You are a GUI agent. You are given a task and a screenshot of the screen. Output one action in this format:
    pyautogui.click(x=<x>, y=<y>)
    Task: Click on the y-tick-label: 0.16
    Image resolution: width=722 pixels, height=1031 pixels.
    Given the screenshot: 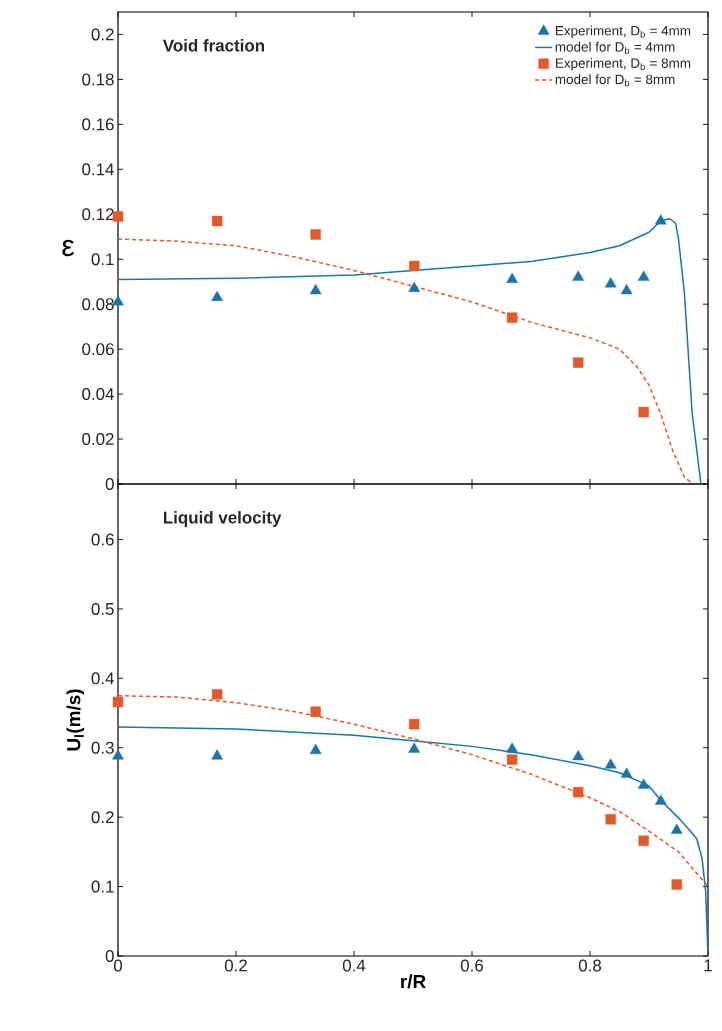 What is the action you would take?
    pyautogui.click(x=98, y=124)
    